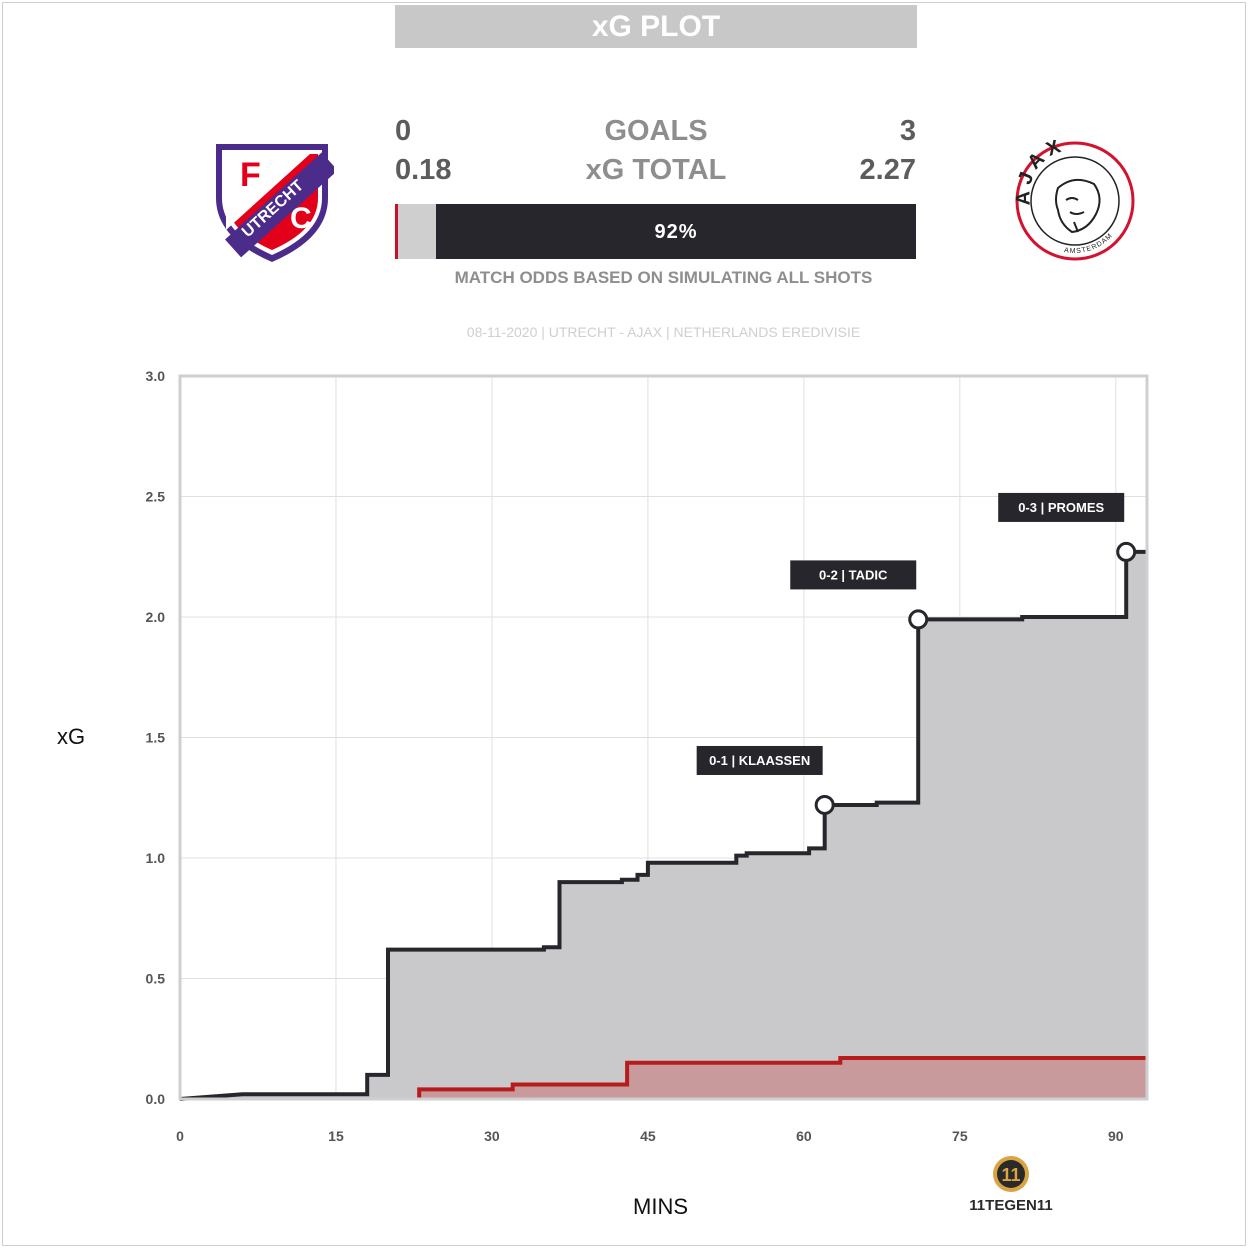 The width and height of the screenshot is (1250, 1250). I want to click on svg-text: 11TEGEN11, so click(1010, 1205).